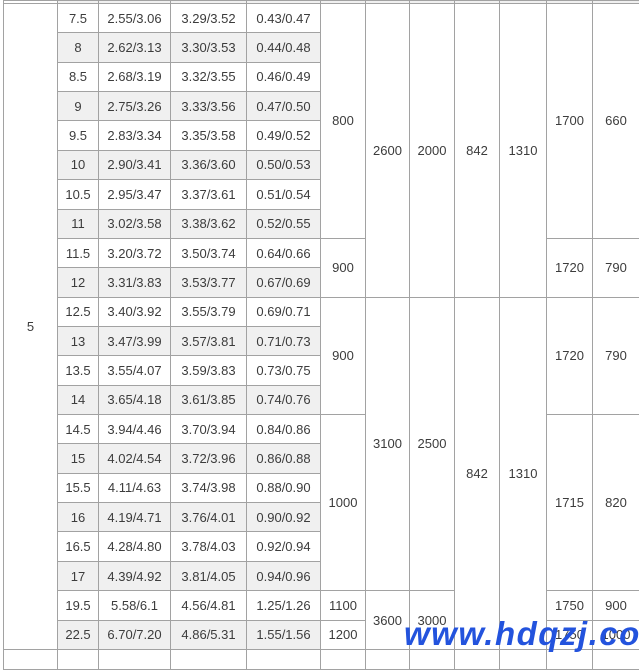  I want to click on data-cell: 3.29/3.52, so click(209, 19).